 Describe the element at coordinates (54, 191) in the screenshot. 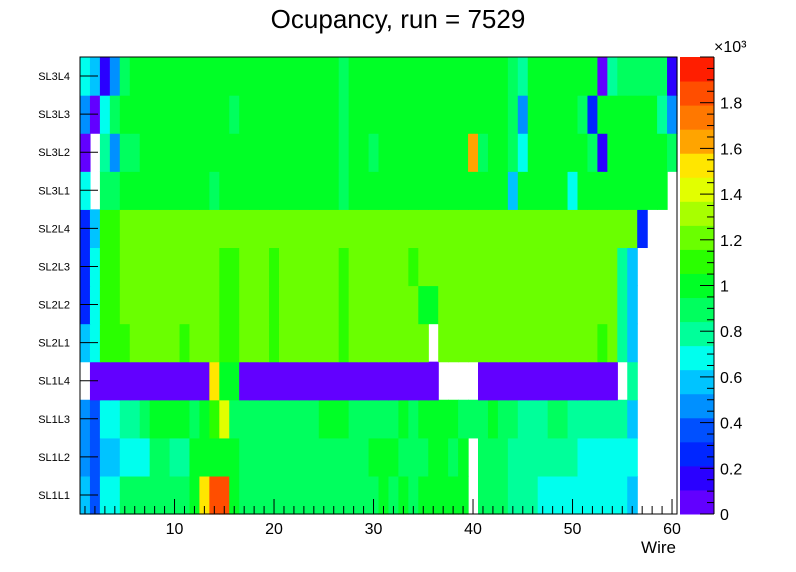

I see `row-label: SL3L1` at that location.